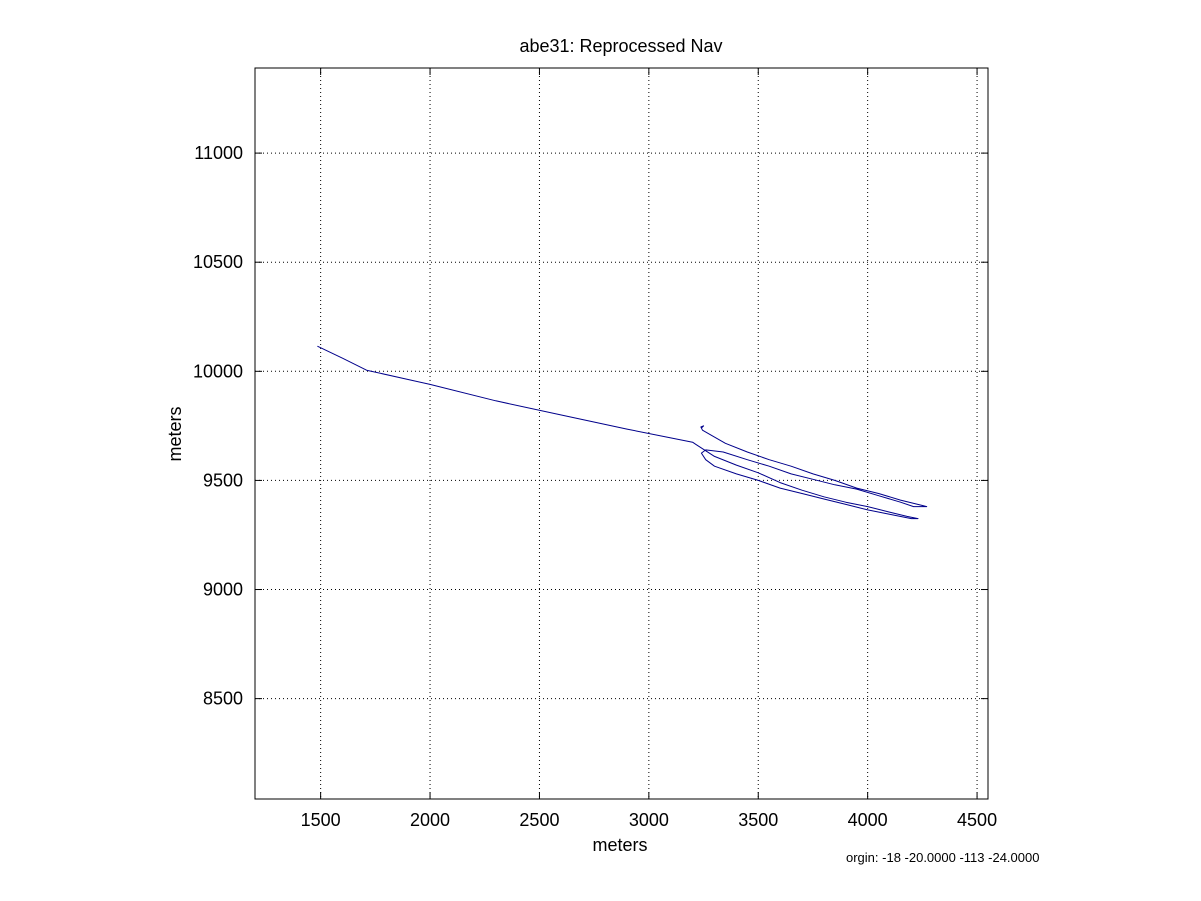  I want to click on nav-track-line, so click(622, 432).